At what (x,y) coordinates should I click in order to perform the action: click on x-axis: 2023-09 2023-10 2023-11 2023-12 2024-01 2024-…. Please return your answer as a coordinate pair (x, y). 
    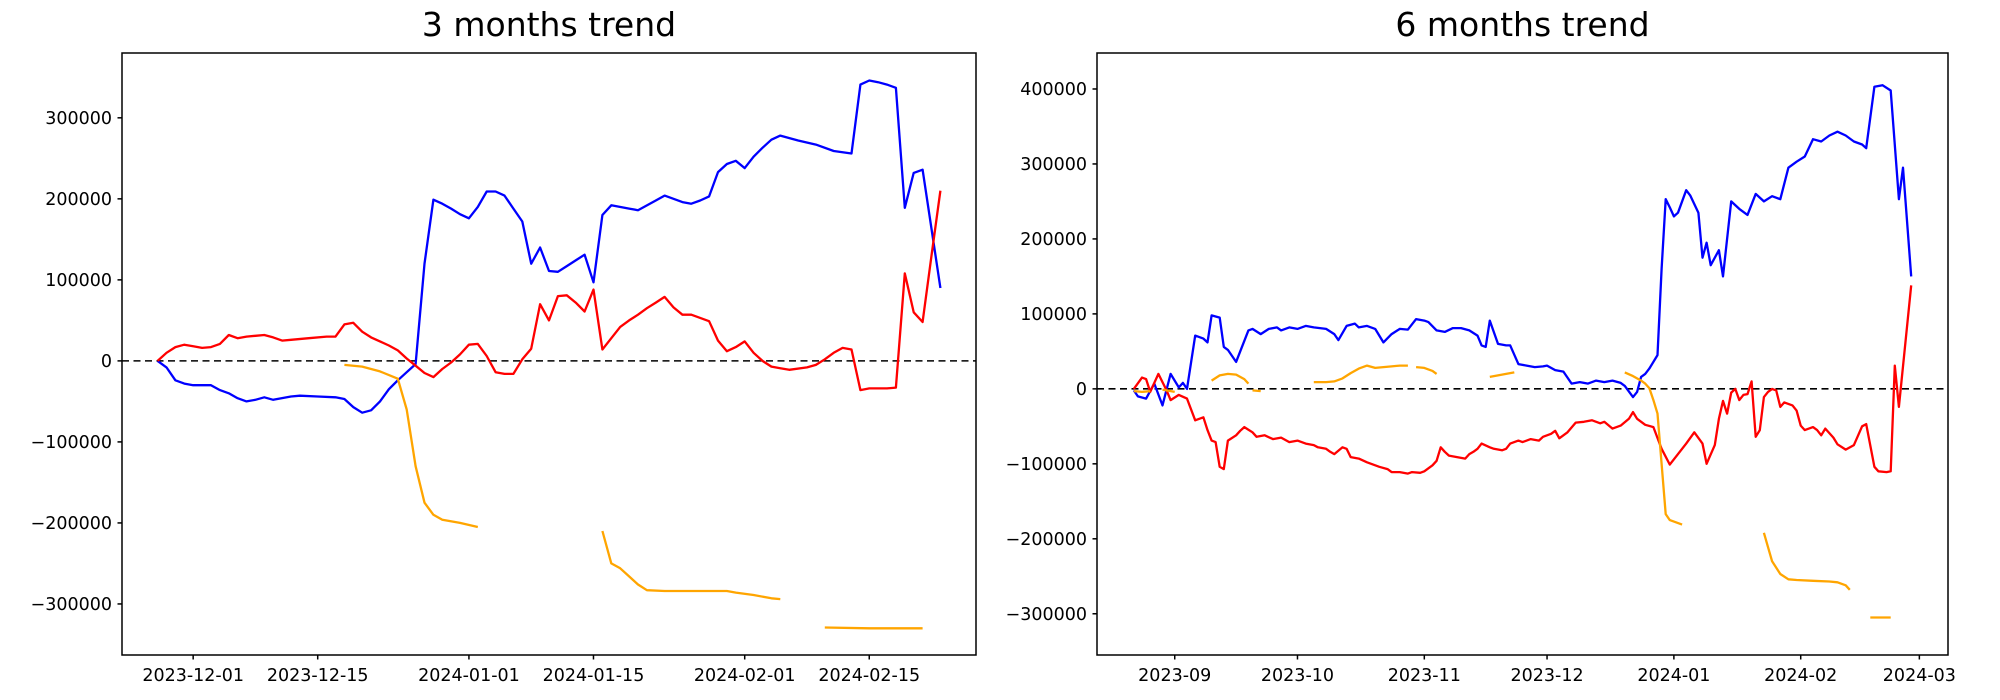
    Looking at the image, I should click on (1547, 670).